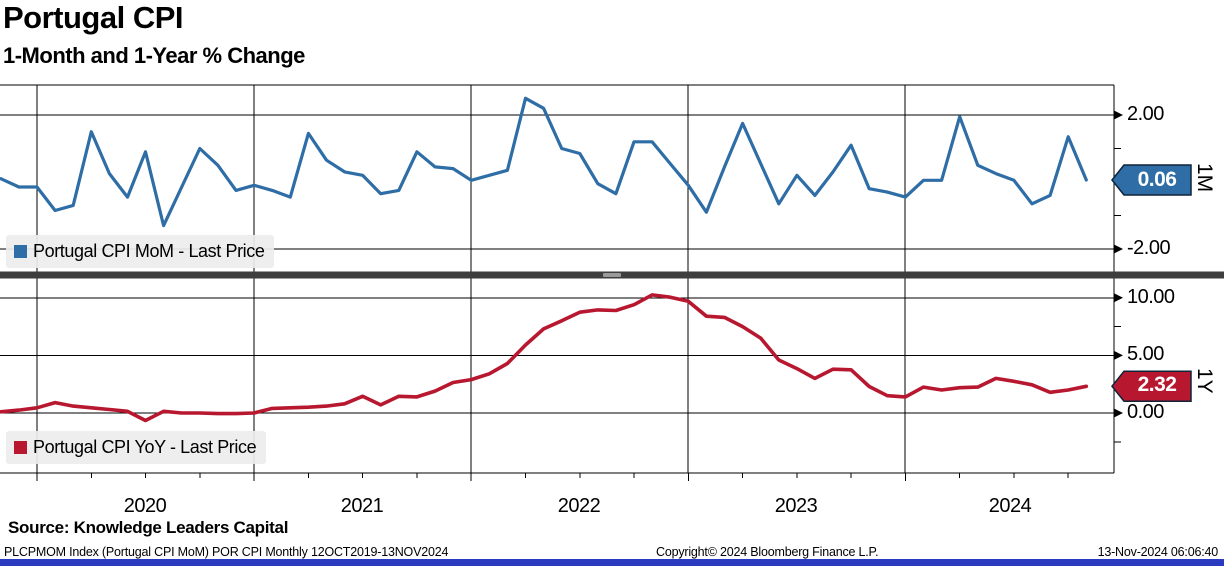 The width and height of the screenshot is (1224, 566). I want to click on x-tick-label-2024: 2024, so click(1010, 506).